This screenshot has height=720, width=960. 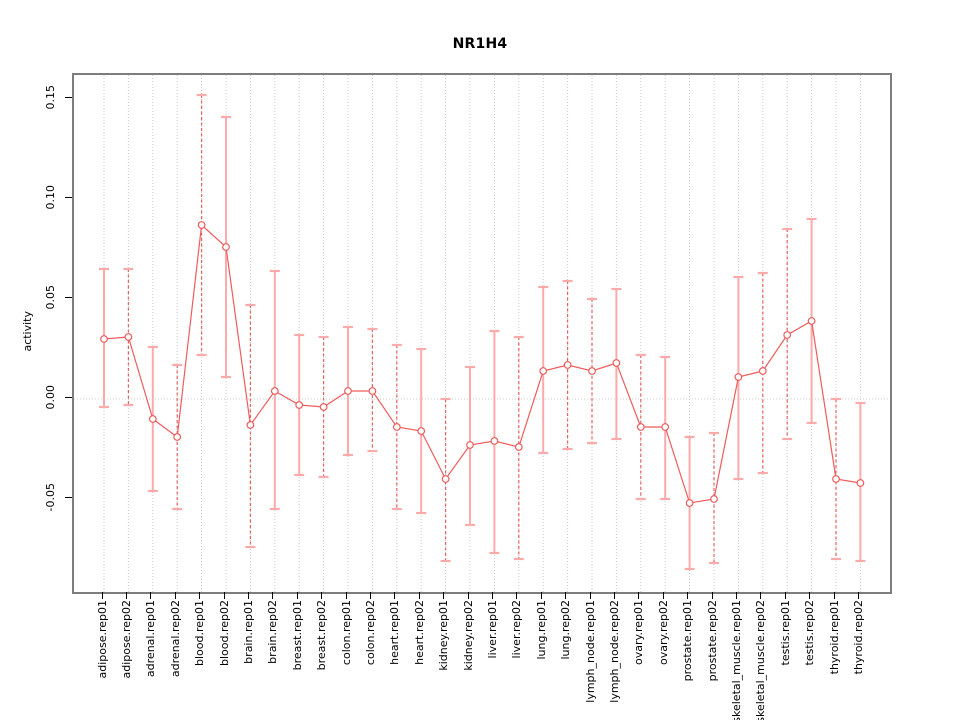 What do you see at coordinates (444, 635) in the screenshot?
I see `x-tick-label: kidney.rep01` at bounding box center [444, 635].